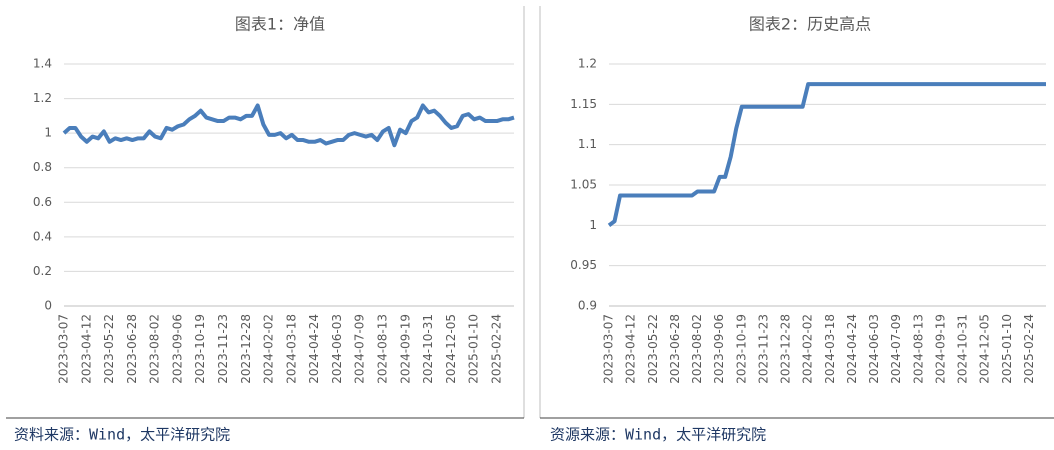 This screenshot has width=1054, height=450. I want to click on y-tick-label: 0.4, so click(42, 236).